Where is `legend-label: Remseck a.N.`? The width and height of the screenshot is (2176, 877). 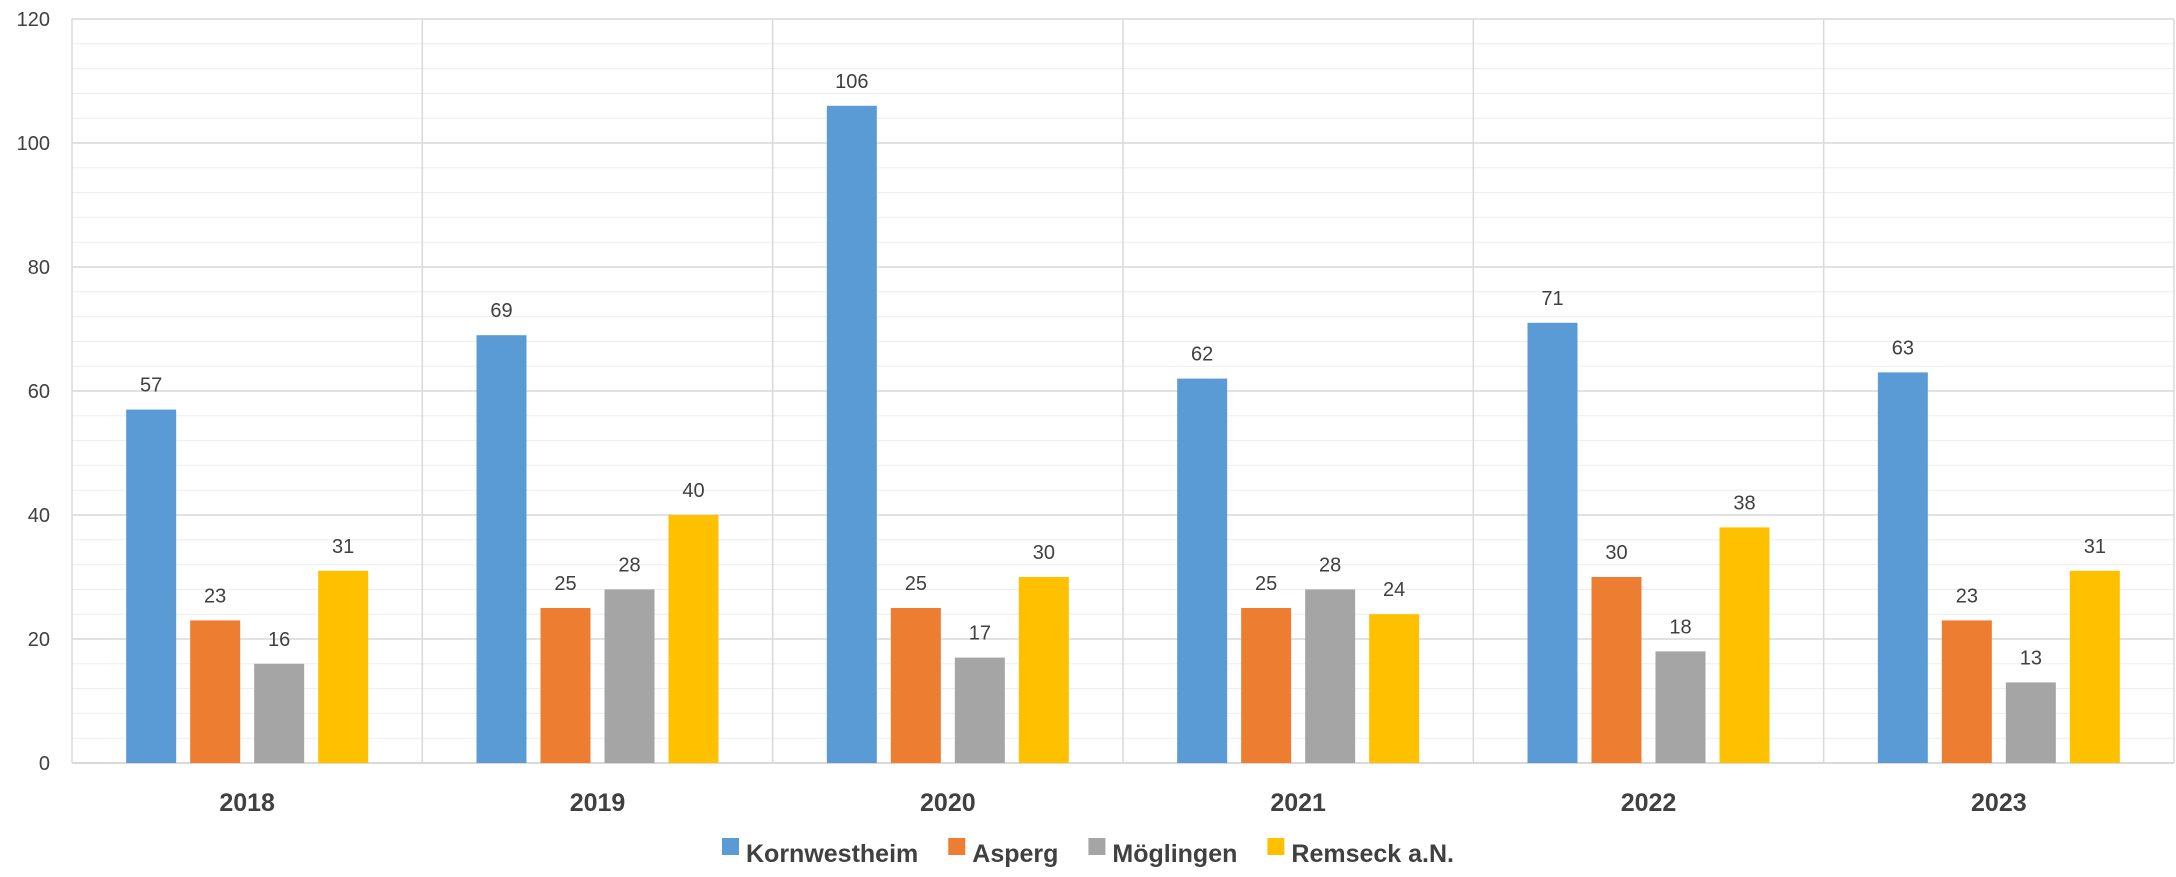 legend-label: Remseck a.N. is located at coordinates (1372, 854).